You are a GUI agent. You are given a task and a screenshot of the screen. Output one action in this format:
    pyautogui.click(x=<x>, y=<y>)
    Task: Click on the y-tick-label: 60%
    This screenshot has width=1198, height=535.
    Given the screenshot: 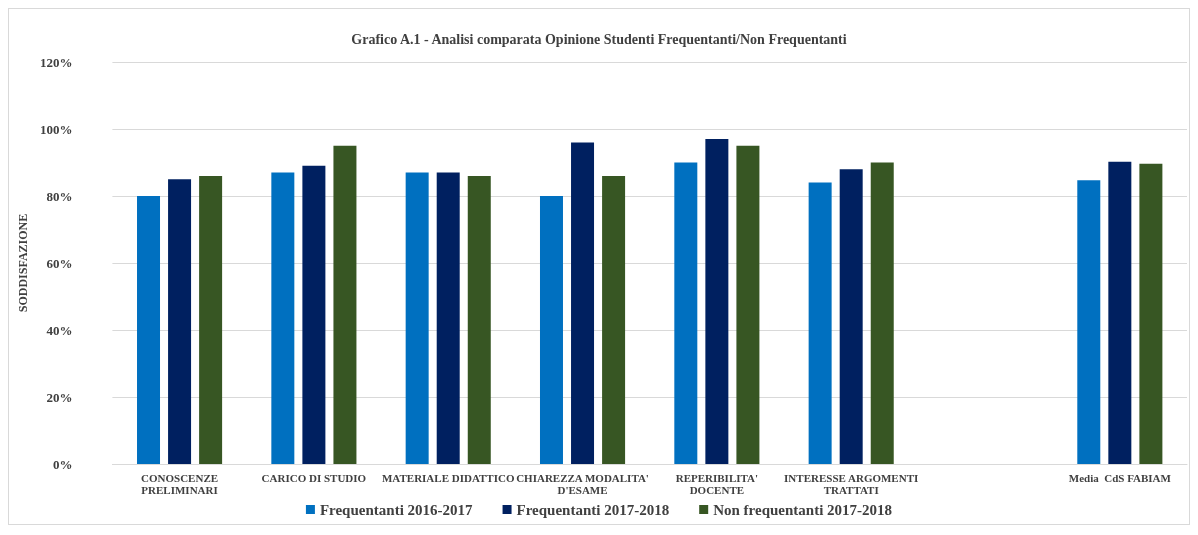 What is the action you would take?
    pyautogui.click(x=59, y=263)
    